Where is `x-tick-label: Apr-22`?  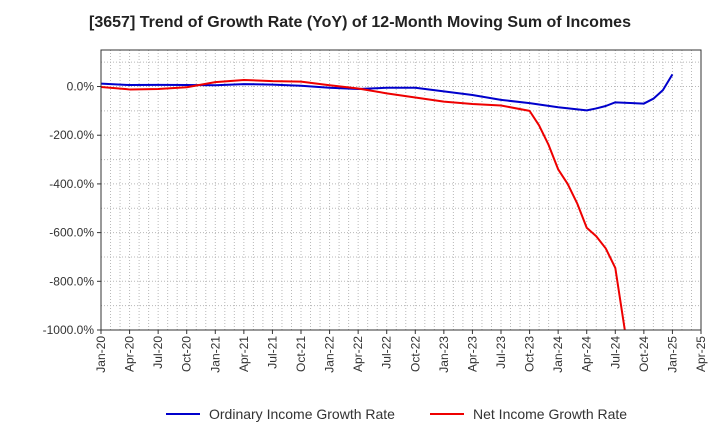
x-tick-label: Apr-22 is located at coordinates (358, 354).